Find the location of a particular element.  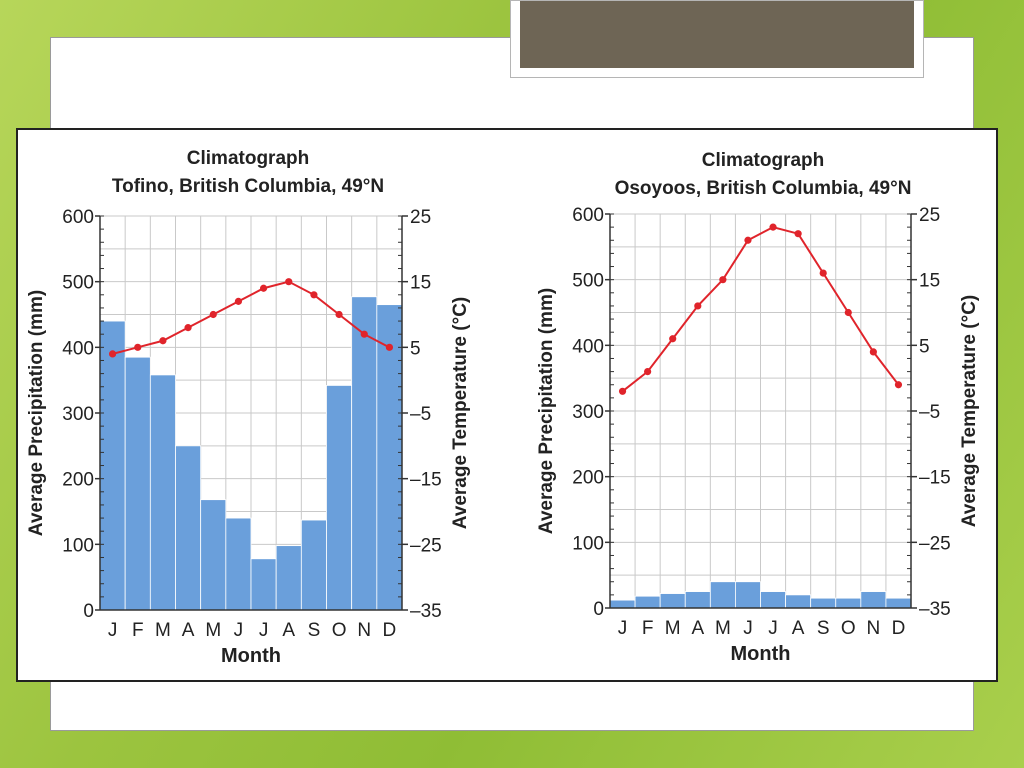

x-axis-title: Month is located at coordinates (761, 654).